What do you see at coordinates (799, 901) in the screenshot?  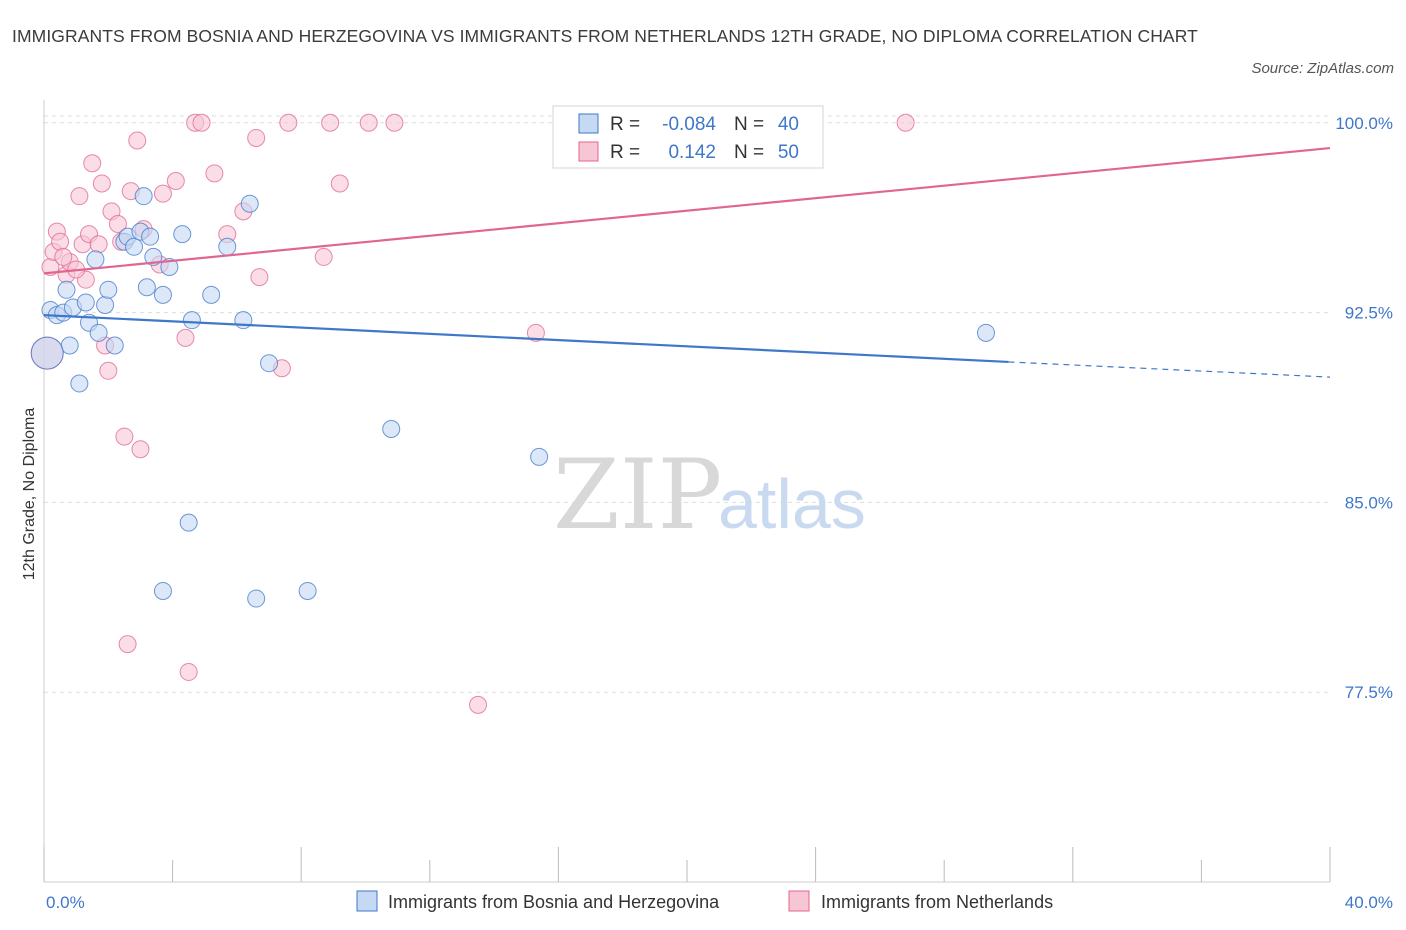 I see `legend-swatch-netherlands` at bounding box center [799, 901].